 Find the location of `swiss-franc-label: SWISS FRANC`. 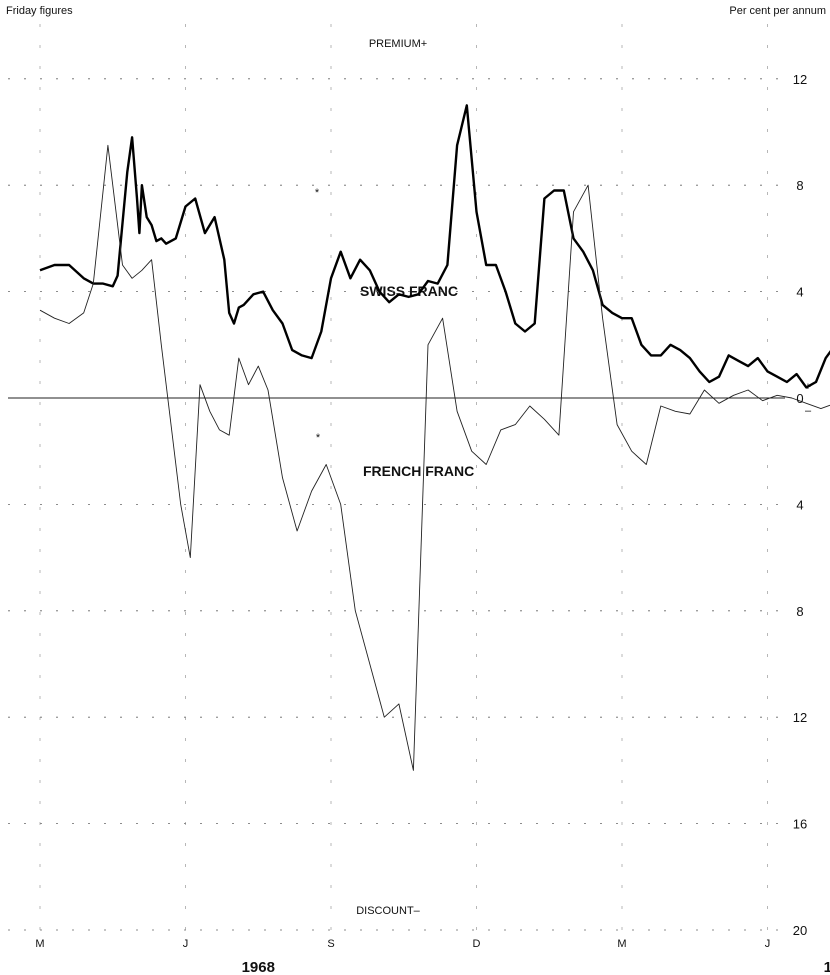

swiss-franc-label: SWISS FRANC is located at coordinates (409, 291).